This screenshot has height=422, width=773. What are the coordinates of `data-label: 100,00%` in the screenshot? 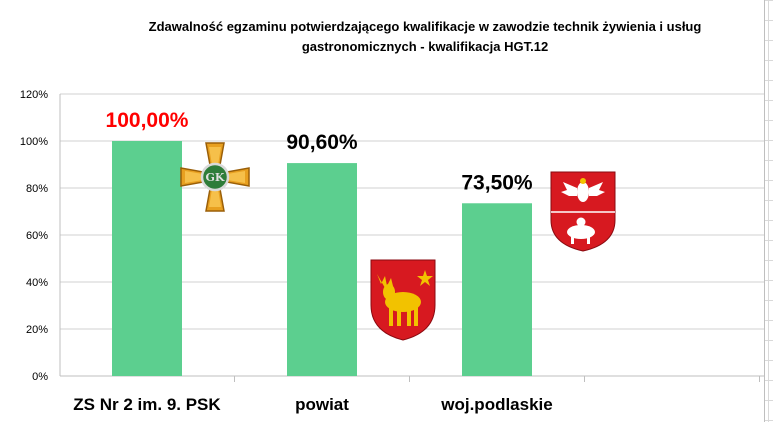 It's located at (147, 120).